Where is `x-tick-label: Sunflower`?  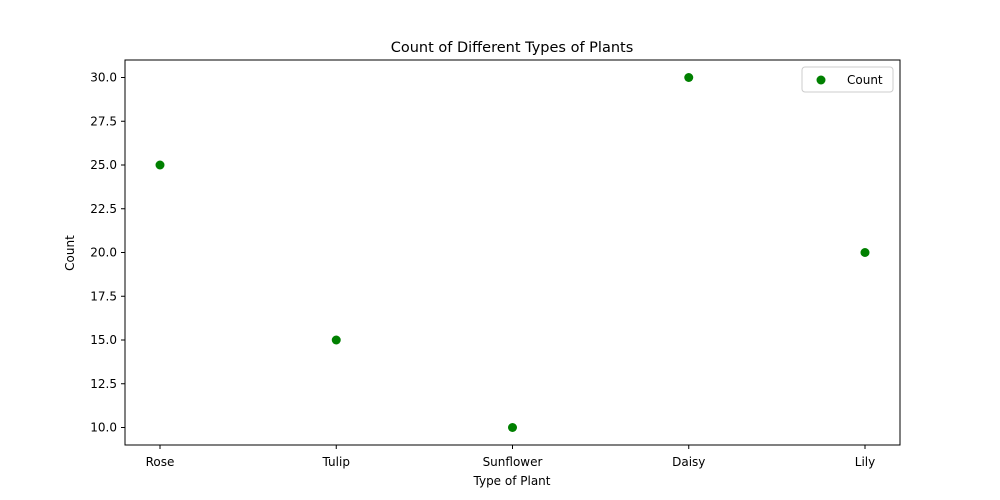
x-tick-label: Sunflower is located at coordinates (513, 462).